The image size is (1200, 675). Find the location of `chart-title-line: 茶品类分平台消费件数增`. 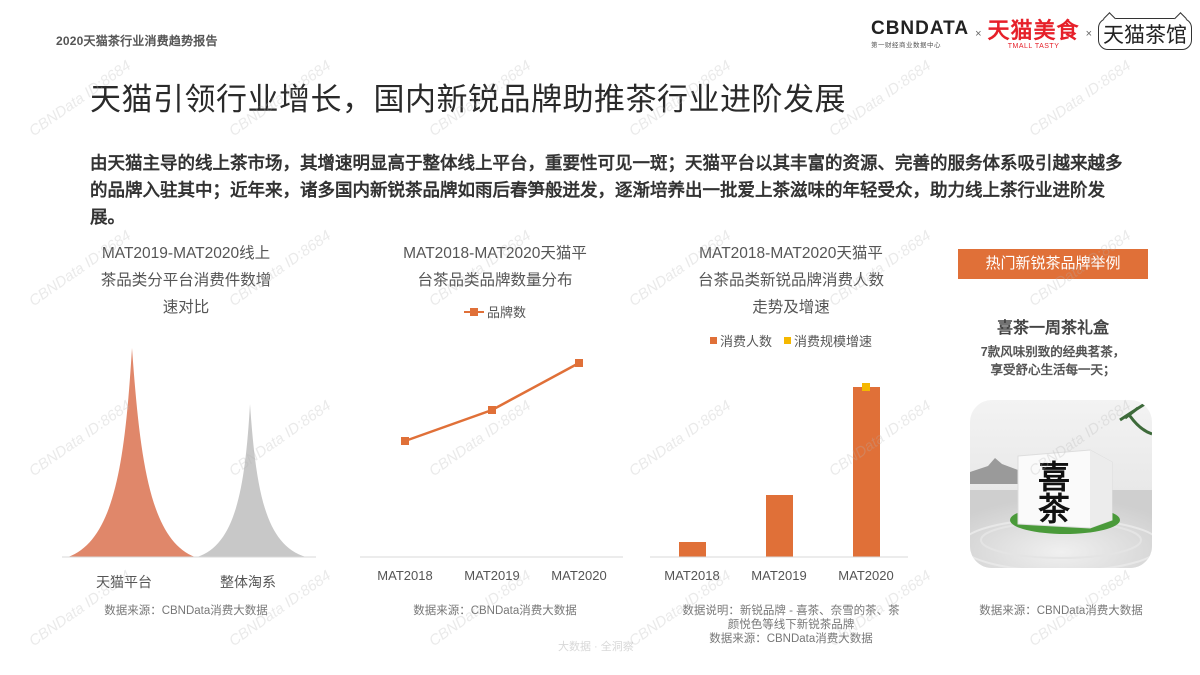

chart-title-line: 茶品类分平台消费件数增 is located at coordinates (186, 280).